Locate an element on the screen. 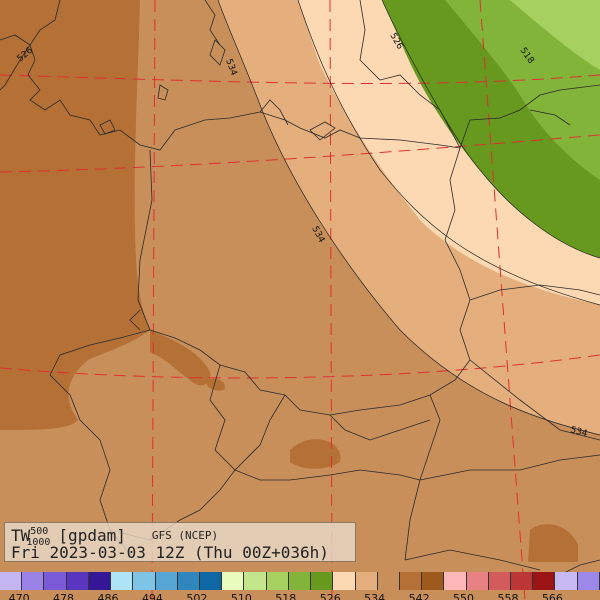 The image size is (600, 600). colorbar-label: 534 is located at coordinates (375, 596).